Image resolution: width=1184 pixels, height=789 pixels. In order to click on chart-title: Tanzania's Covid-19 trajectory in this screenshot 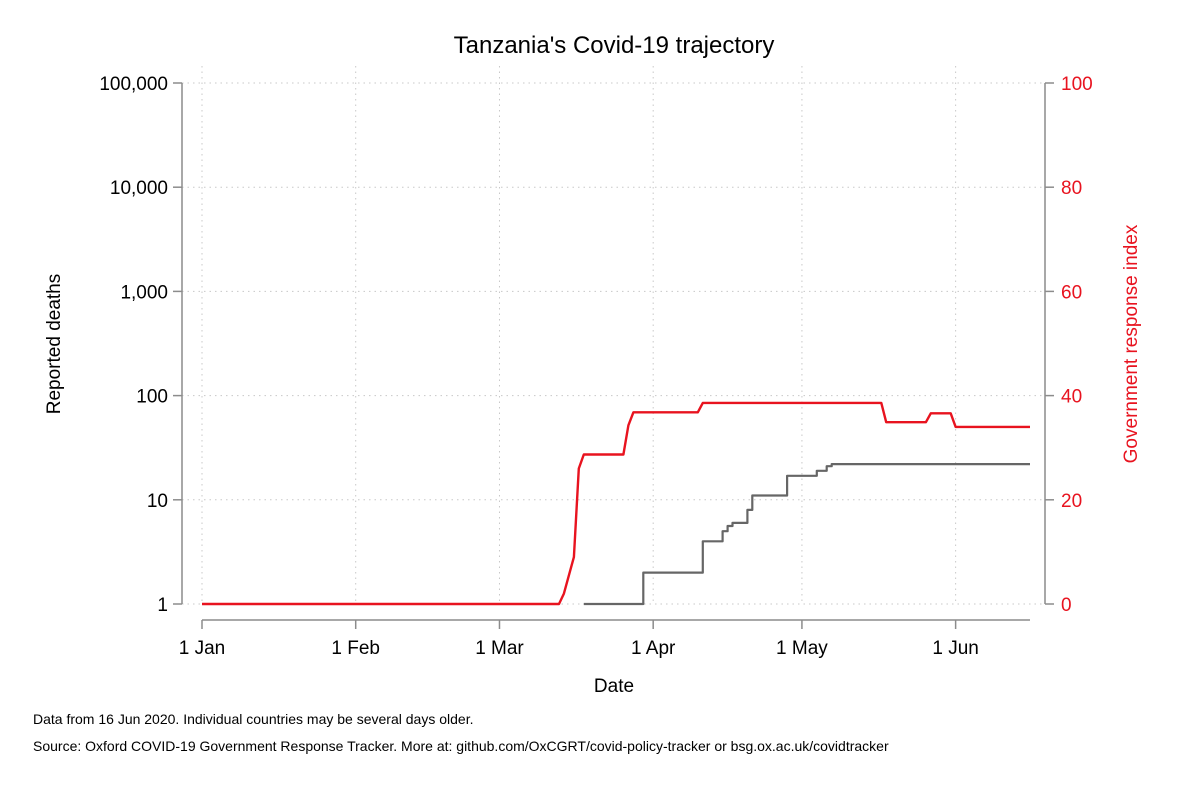, I will do `click(614, 45)`.